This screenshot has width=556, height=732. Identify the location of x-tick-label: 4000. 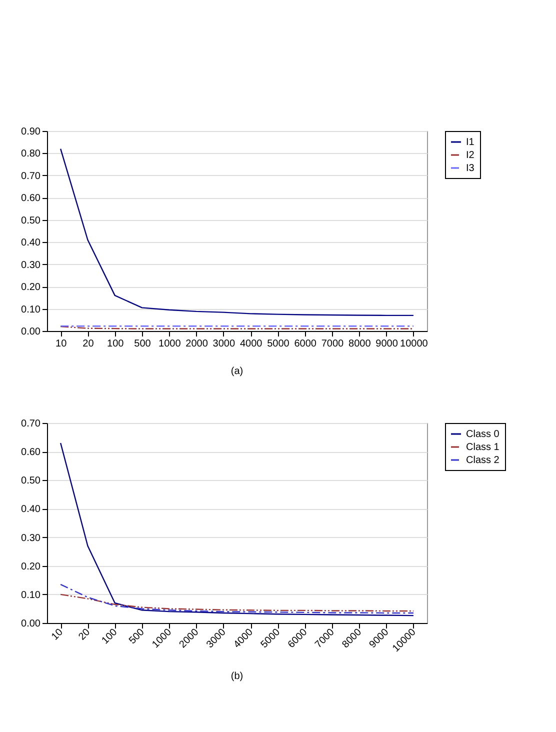
(251, 344).